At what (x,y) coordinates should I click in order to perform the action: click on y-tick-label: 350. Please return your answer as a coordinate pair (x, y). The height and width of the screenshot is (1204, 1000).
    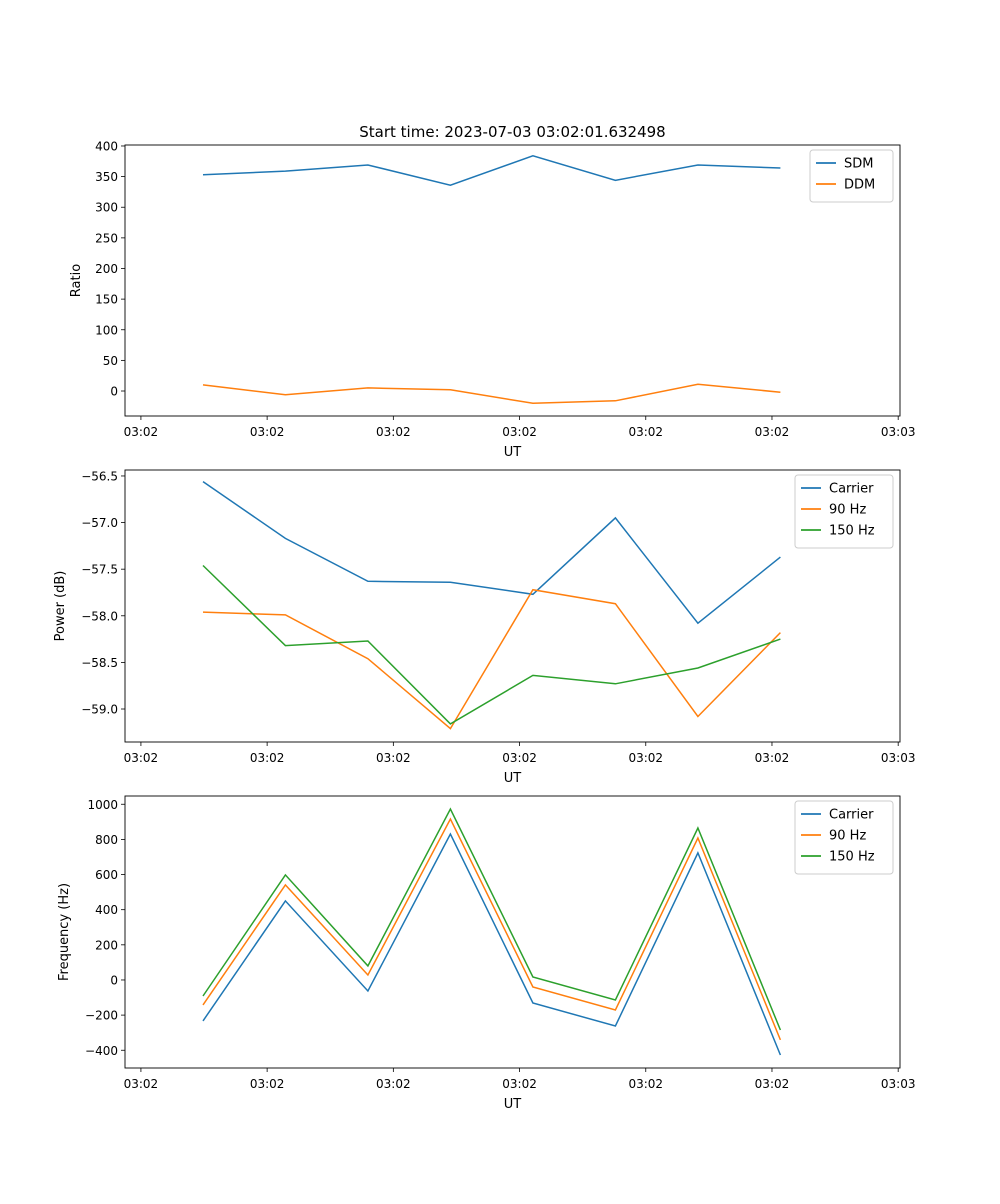
    Looking at the image, I should click on (106, 177).